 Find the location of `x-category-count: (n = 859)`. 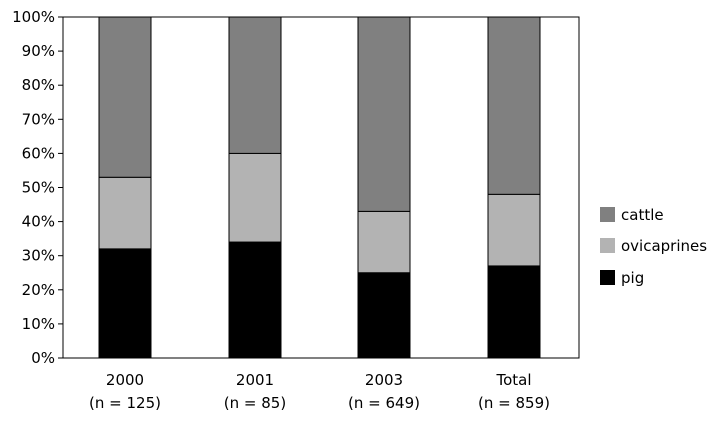

x-category-count: (n = 859) is located at coordinates (514, 403).